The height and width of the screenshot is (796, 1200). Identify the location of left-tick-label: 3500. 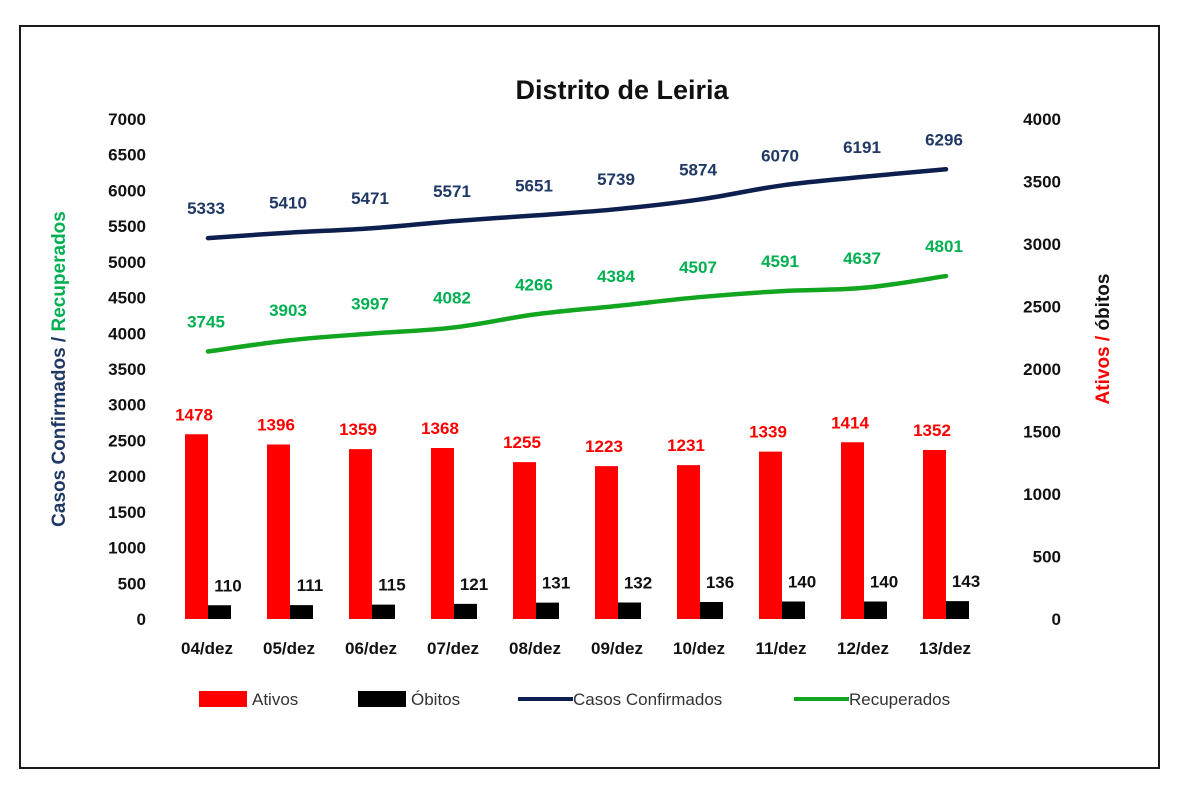
(127, 369).